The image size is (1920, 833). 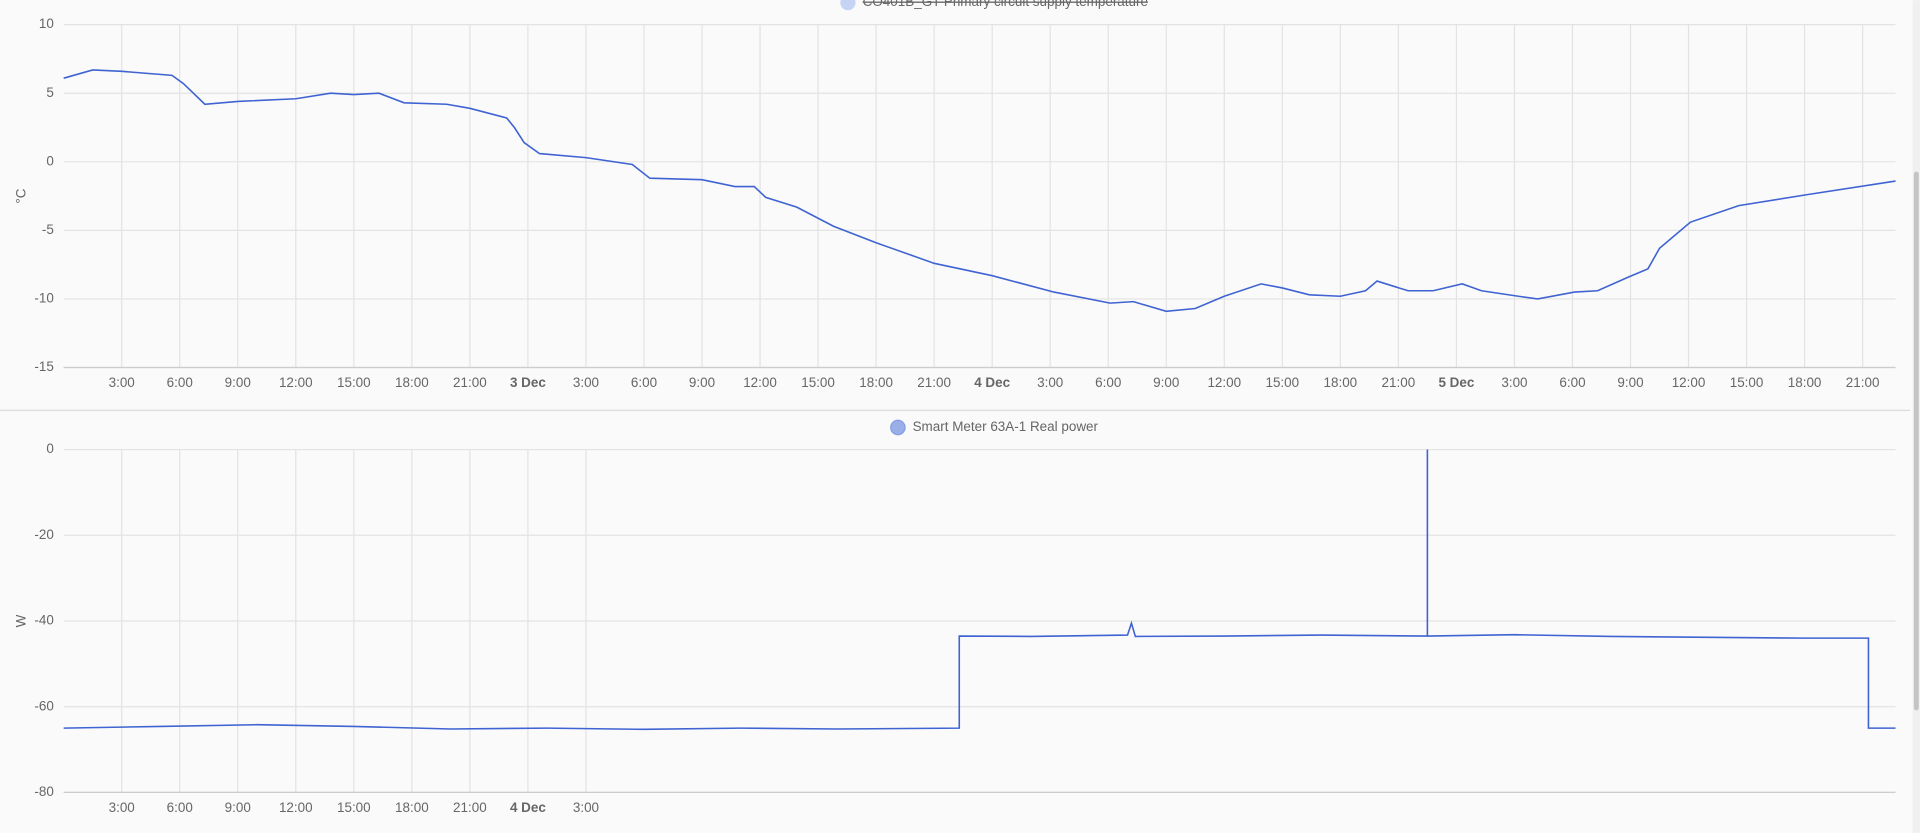 I want to click on y-axis-label: W, so click(x=21, y=620).